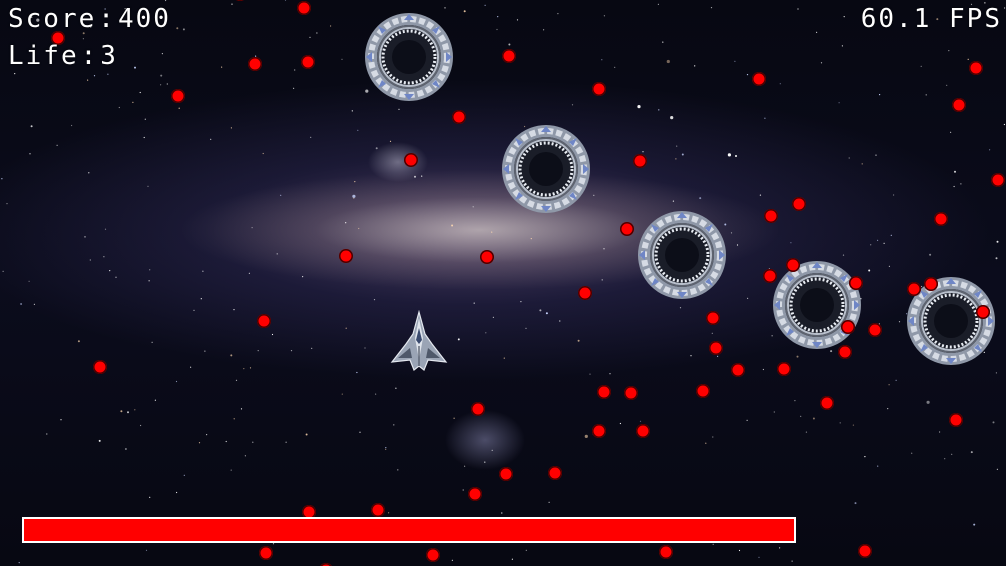  Describe the element at coordinates (144, 19) in the screenshot. I see `score-value: 400` at that location.